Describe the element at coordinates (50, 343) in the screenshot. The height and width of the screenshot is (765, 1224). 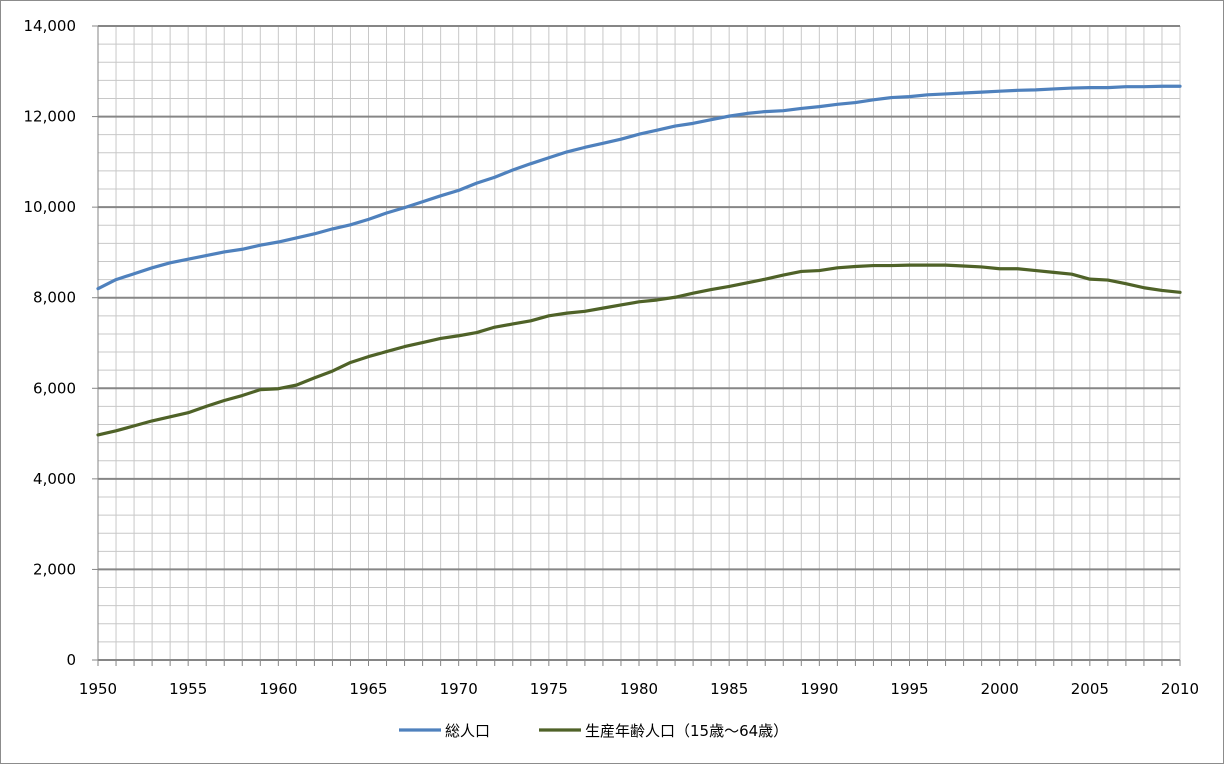
I see `y-axis-tick-labels: 0 2,000 4,000 6,000 8,000 10,000 12,000 14,000` at that location.